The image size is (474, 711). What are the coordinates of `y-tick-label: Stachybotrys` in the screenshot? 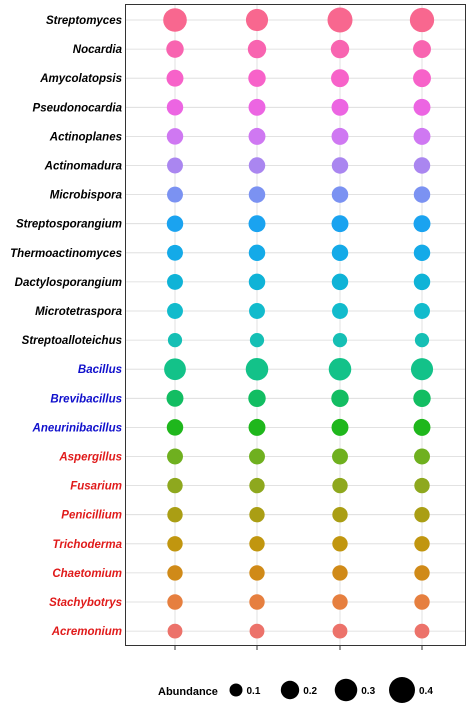 It's located at (85, 603).